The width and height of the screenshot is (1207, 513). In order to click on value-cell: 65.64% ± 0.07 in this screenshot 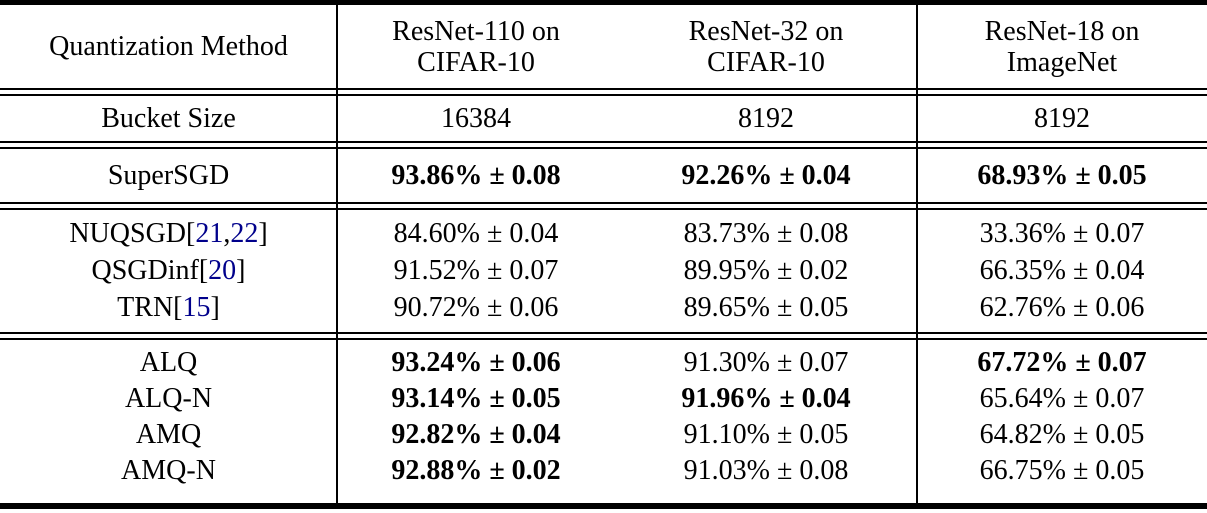, I will do `click(1062, 398)`.